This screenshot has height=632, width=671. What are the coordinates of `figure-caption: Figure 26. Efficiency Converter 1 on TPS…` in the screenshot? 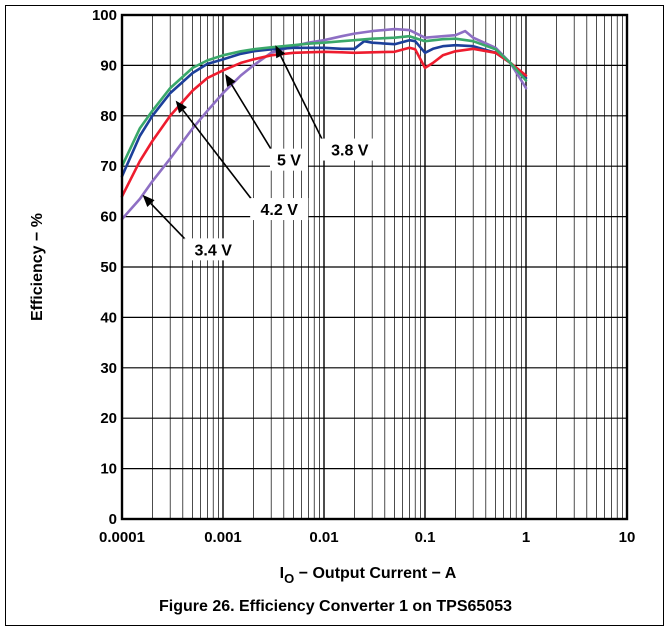 It's located at (335, 606).